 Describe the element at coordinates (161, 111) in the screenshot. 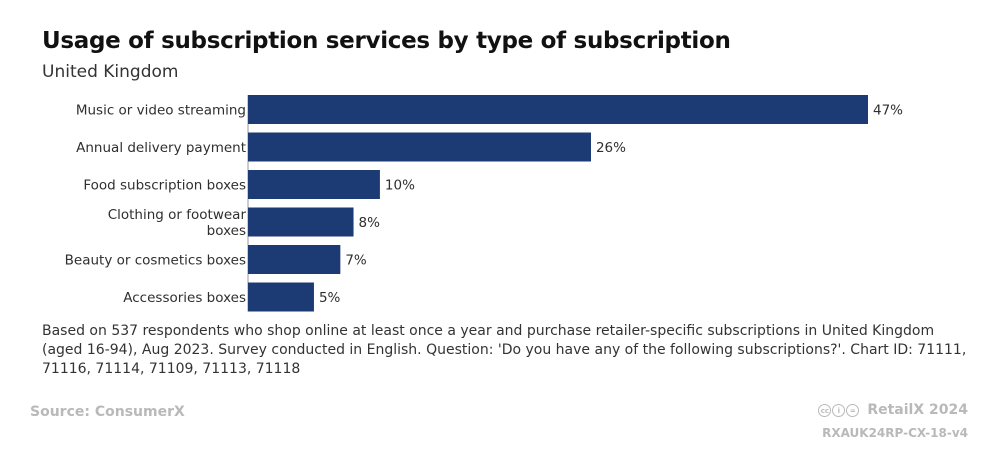

I see `category-label-0: Music or video streaming` at that location.